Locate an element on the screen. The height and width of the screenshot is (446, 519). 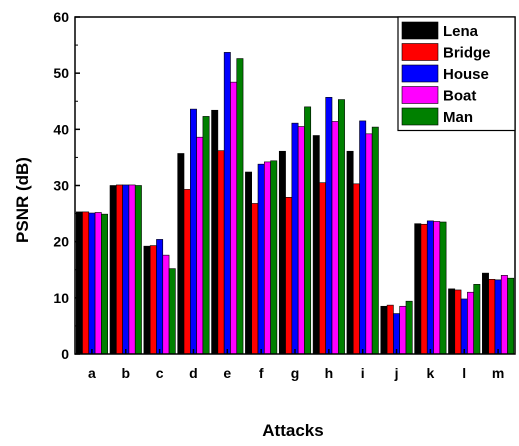
bar-man-l is located at coordinates (477, 319).